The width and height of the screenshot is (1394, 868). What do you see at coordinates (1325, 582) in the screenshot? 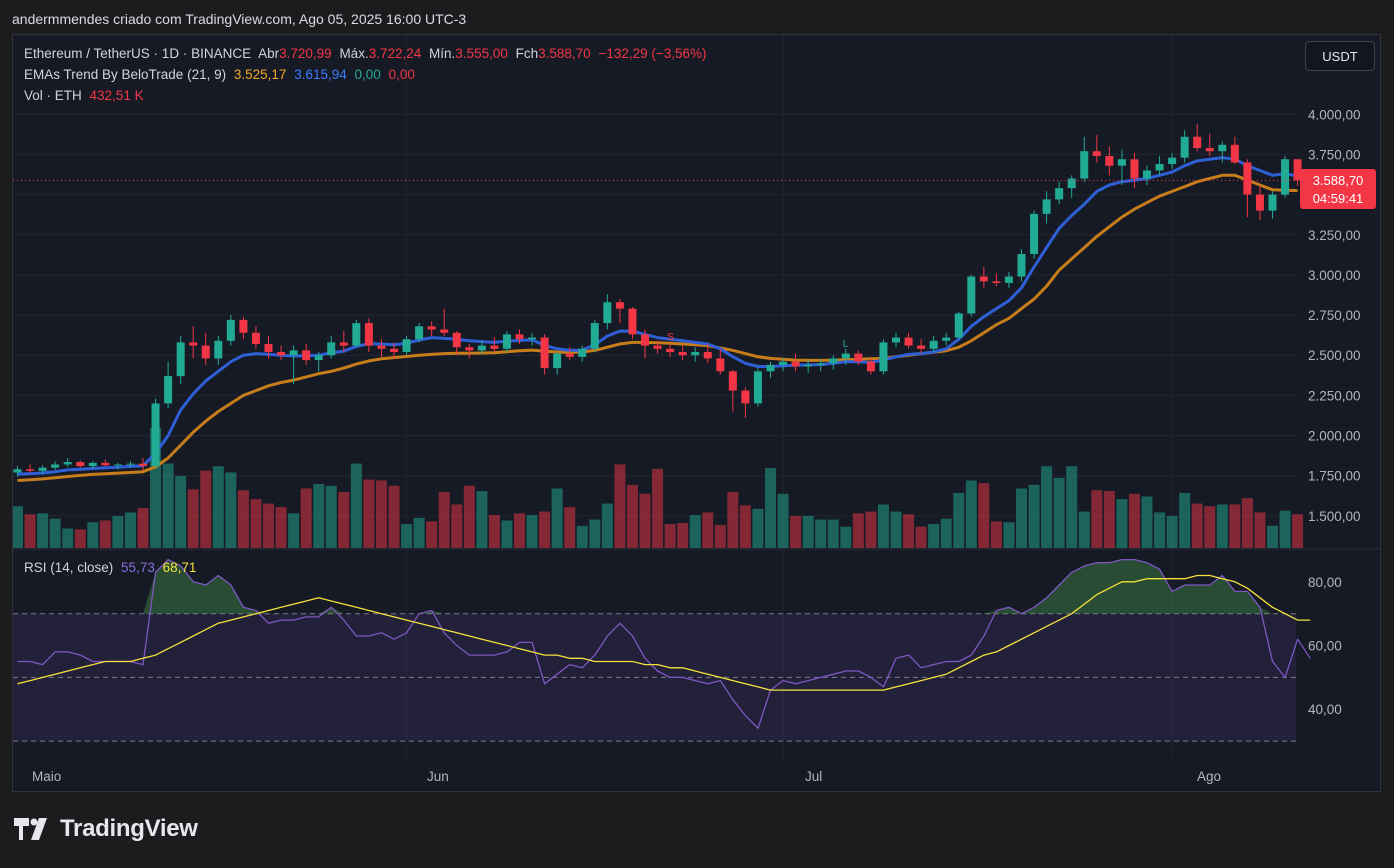
I see `rsi-tick-label: 80,00` at bounding box center [1325, 582].